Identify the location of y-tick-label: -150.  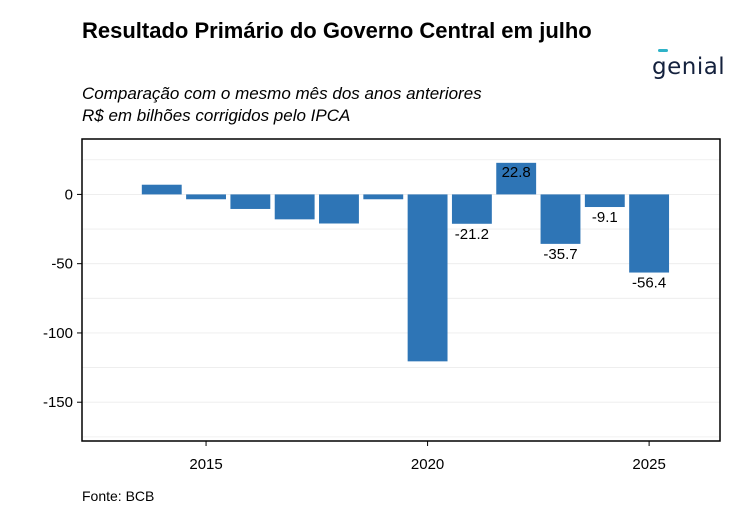
(58, 402).